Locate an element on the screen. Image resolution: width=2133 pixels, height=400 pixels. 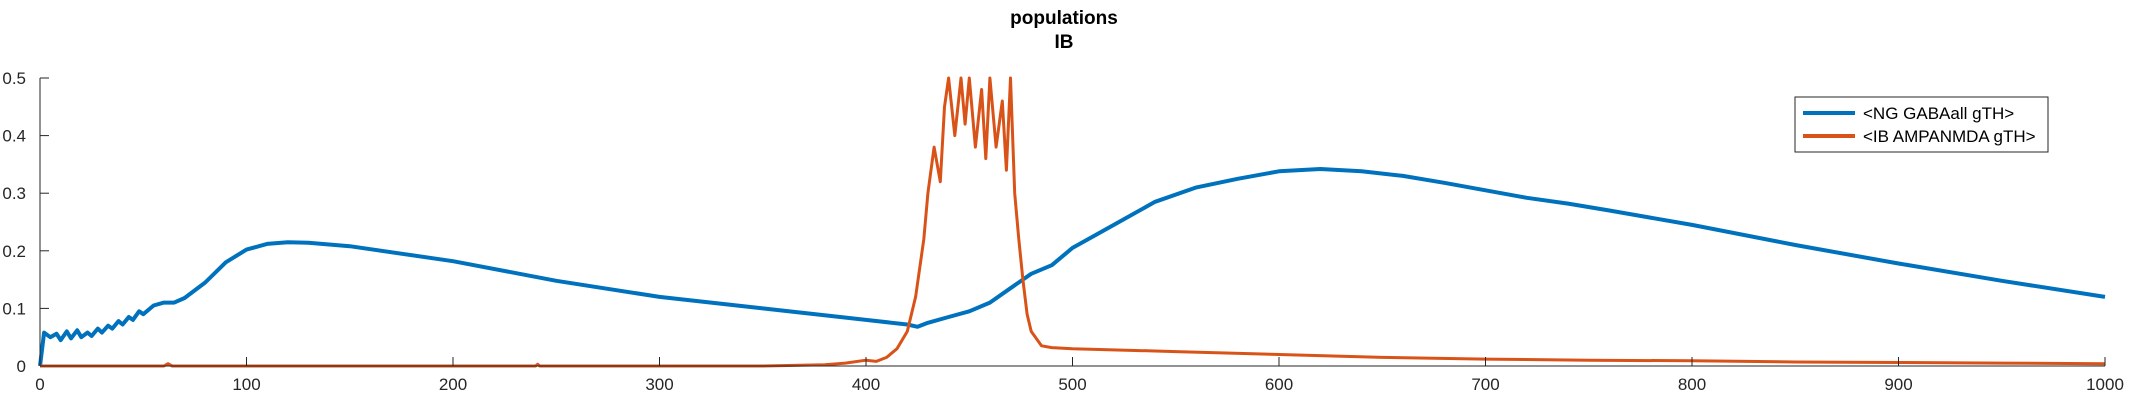
x-tick-label: 600 is located at coordinates (1279, 384).